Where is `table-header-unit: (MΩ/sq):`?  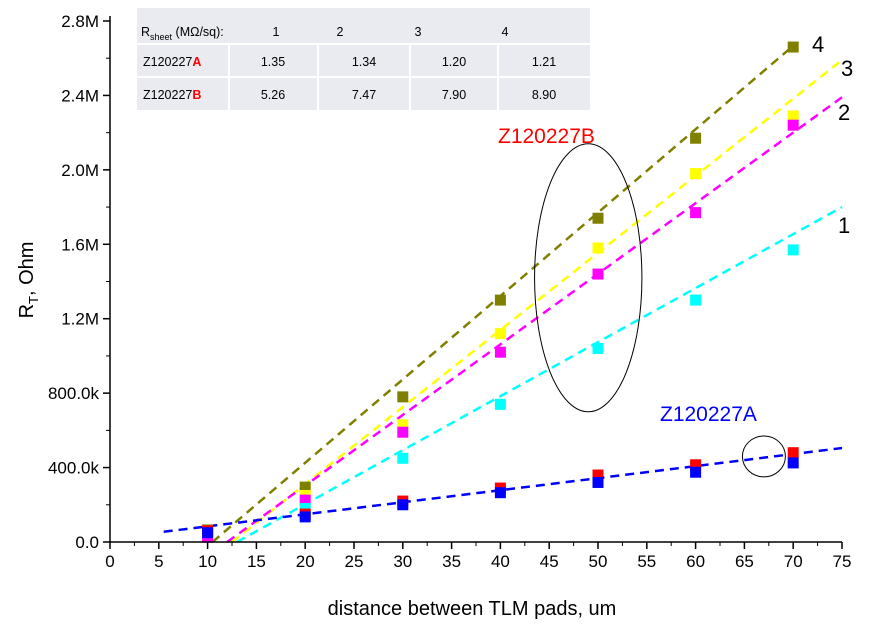
table-header-unit: (MΩ/sq): is located at coordinates (198, 32).